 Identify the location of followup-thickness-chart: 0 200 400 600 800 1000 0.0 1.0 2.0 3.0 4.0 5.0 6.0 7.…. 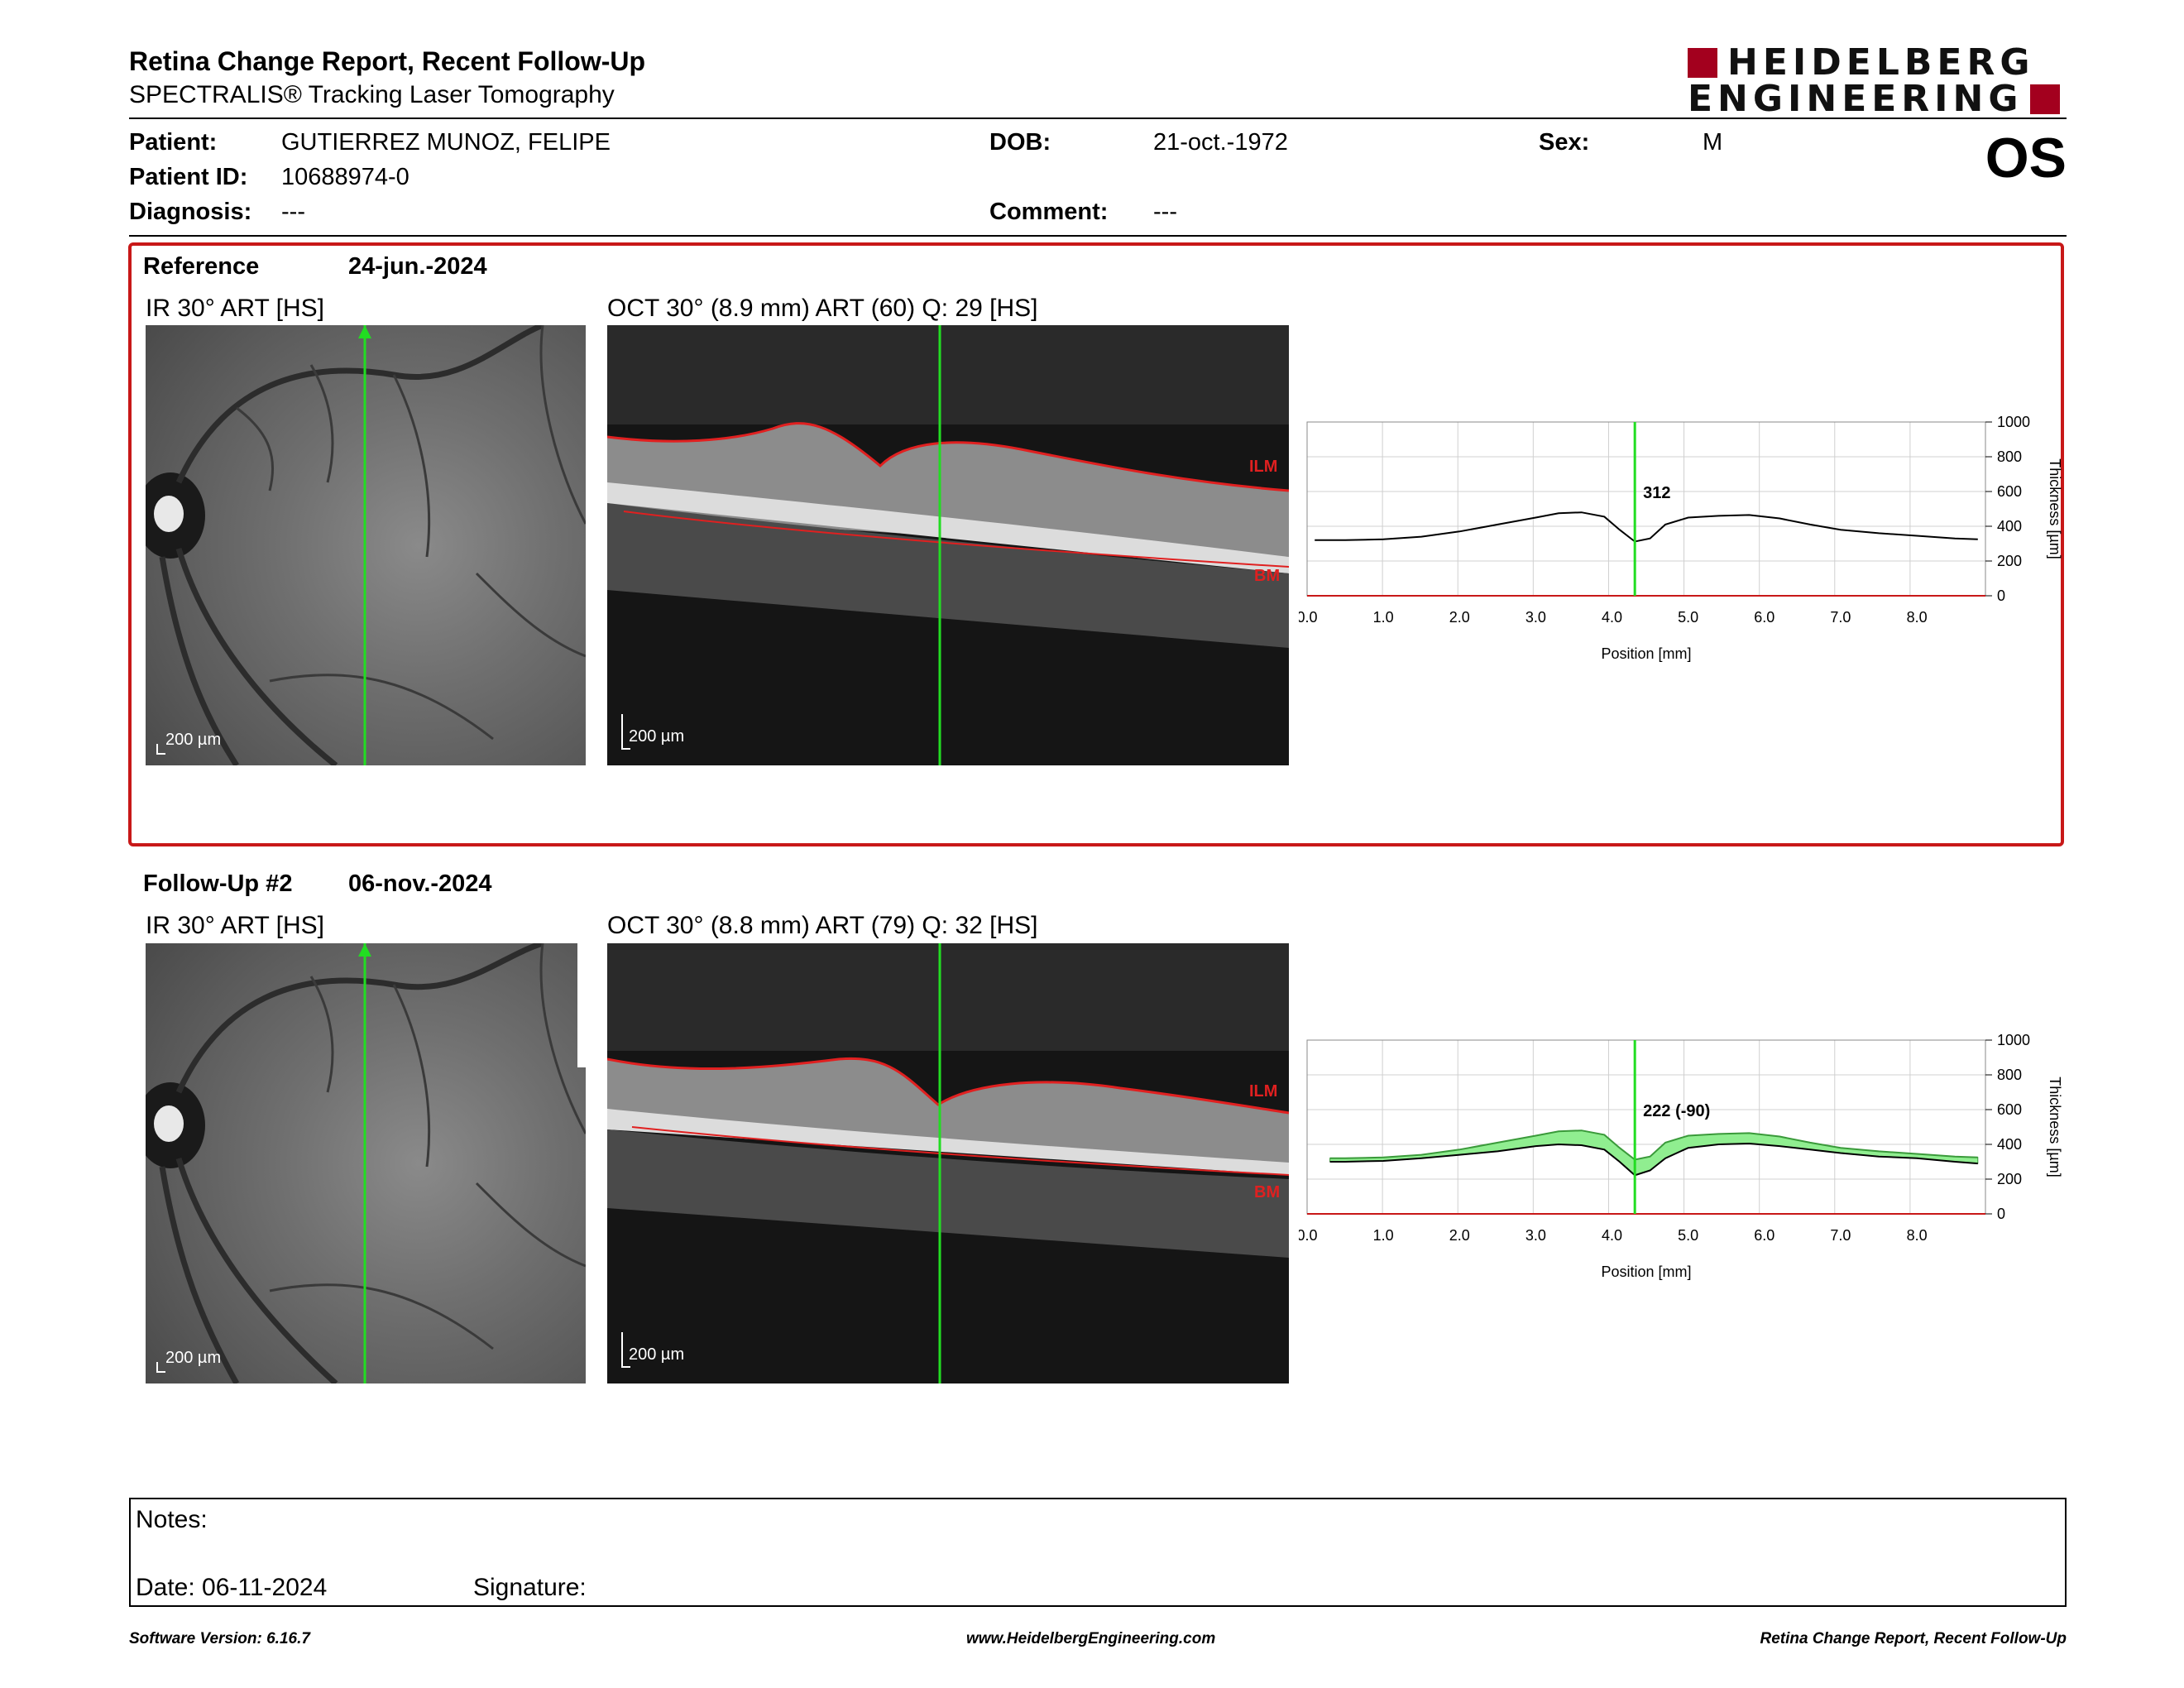
(1681, 1156).